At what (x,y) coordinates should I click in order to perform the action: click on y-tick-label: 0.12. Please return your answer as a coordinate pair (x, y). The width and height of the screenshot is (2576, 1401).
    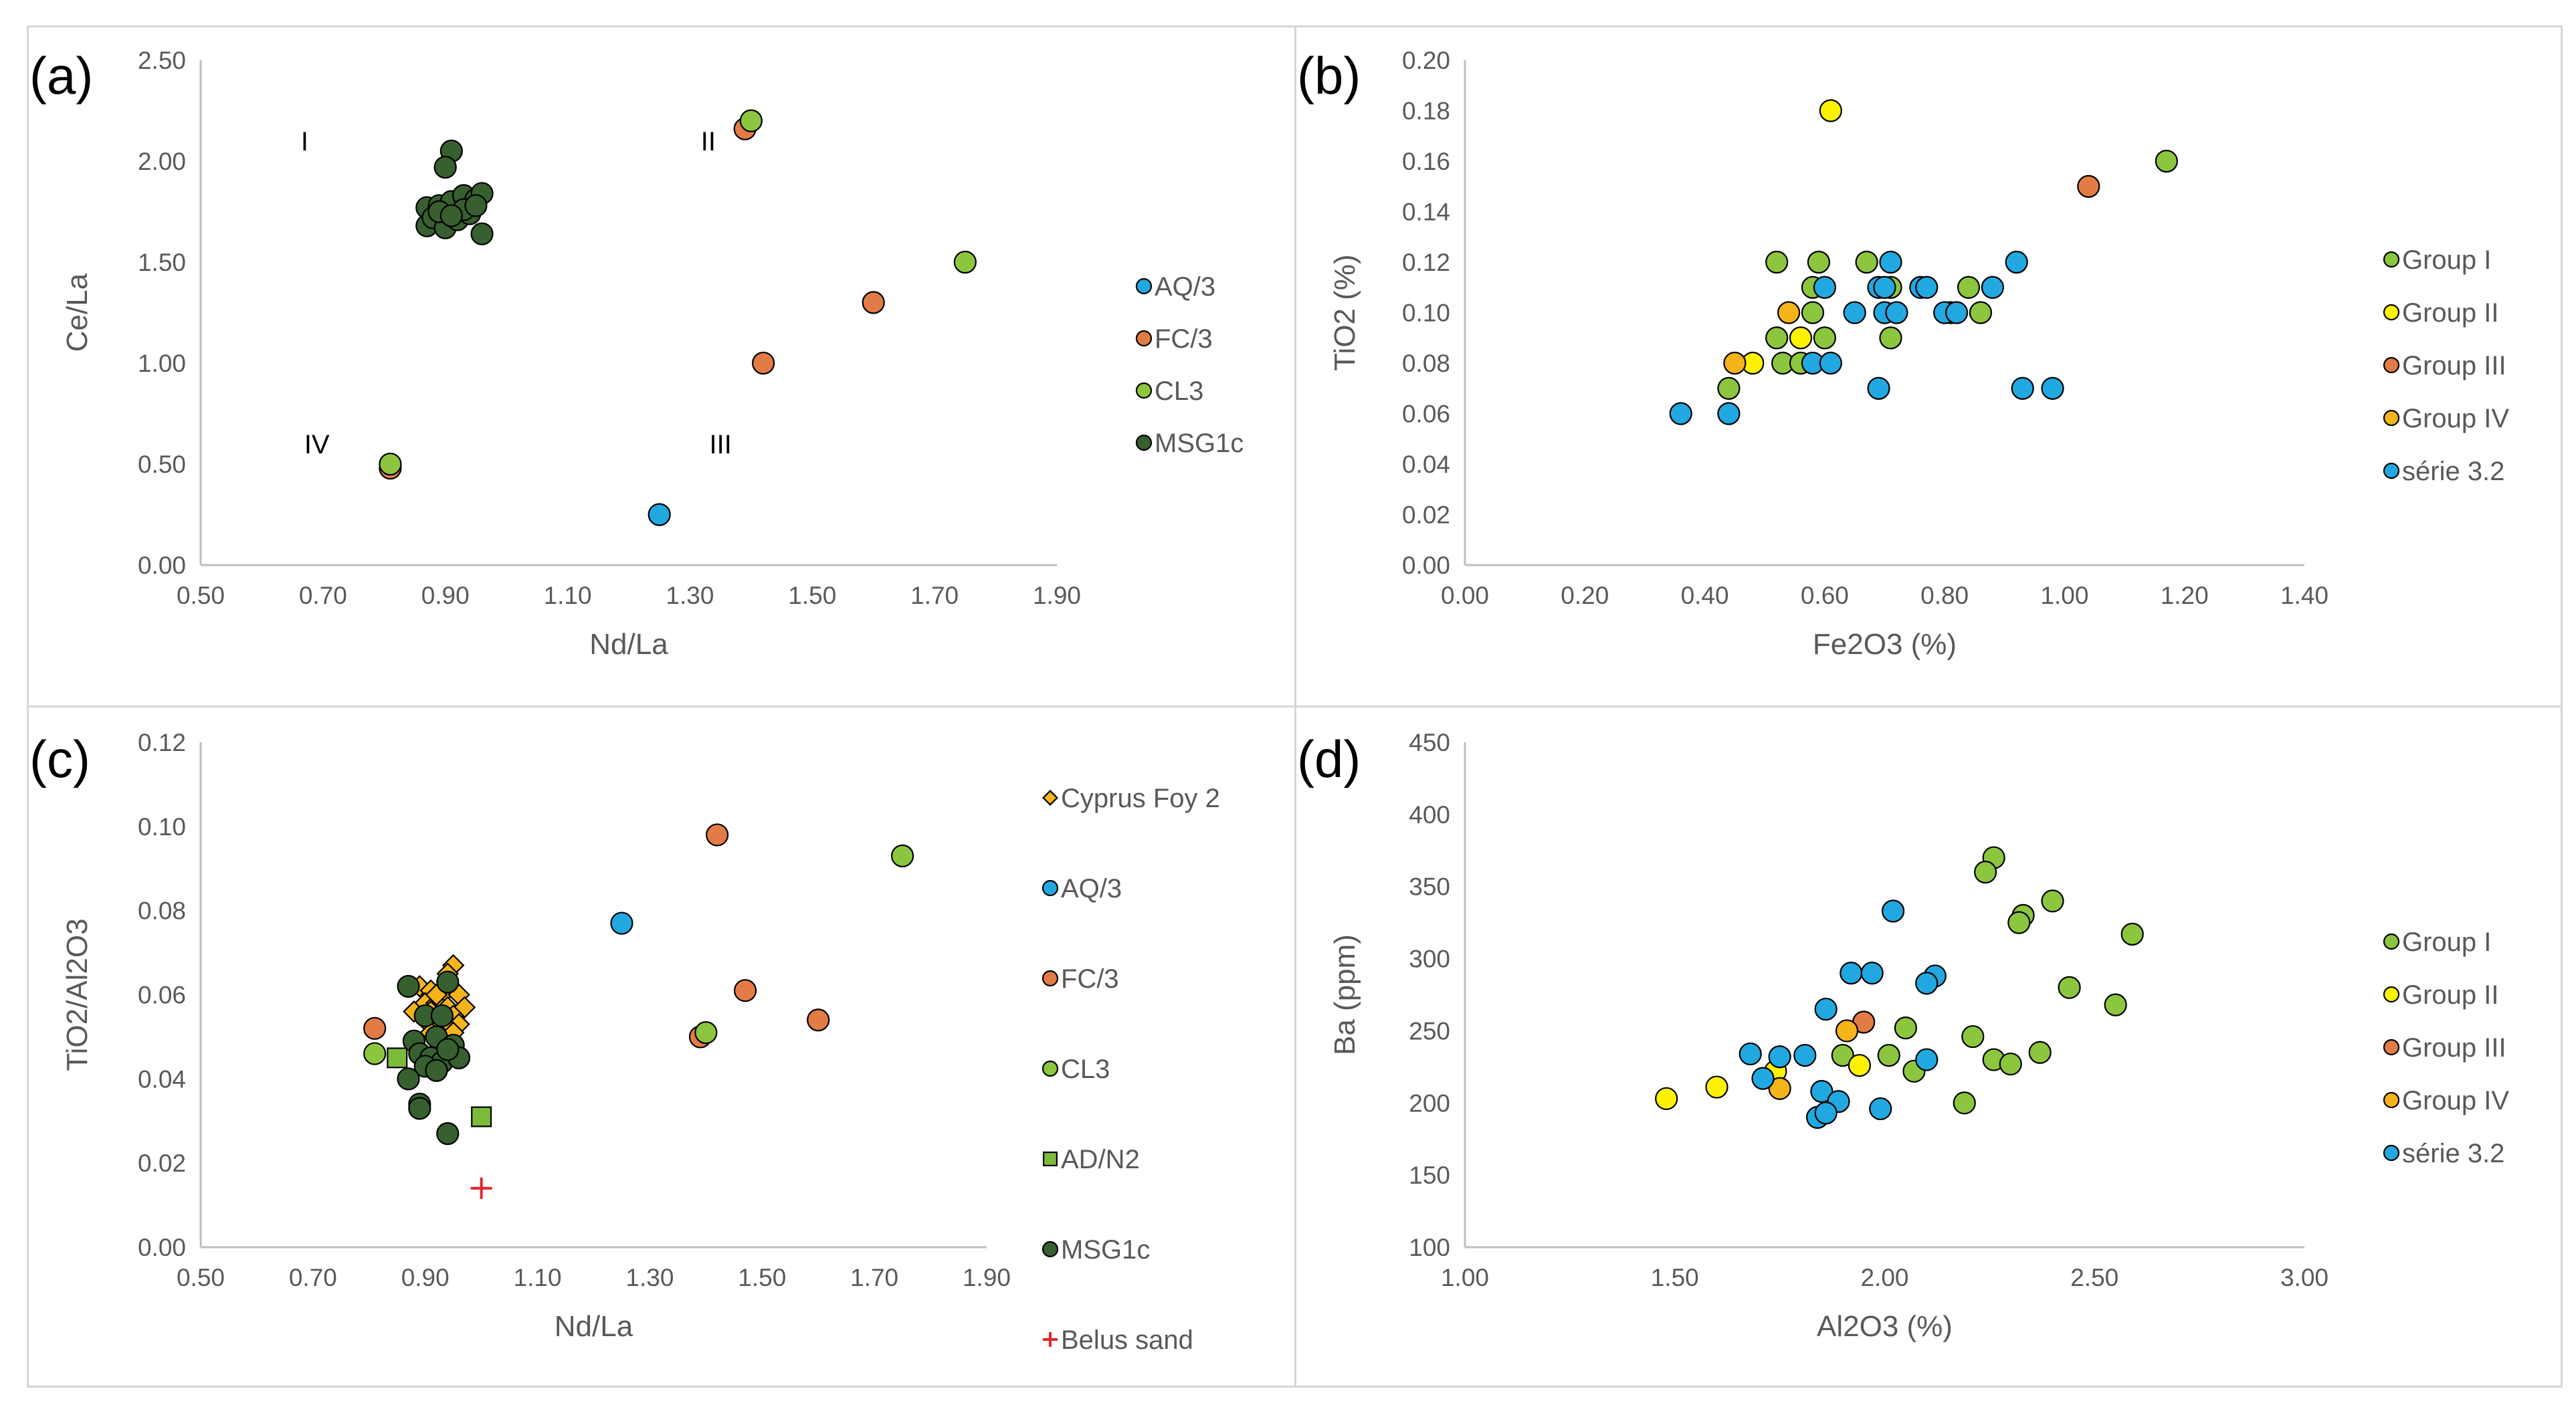
    Looking at the image, I should click on (1426, 262).